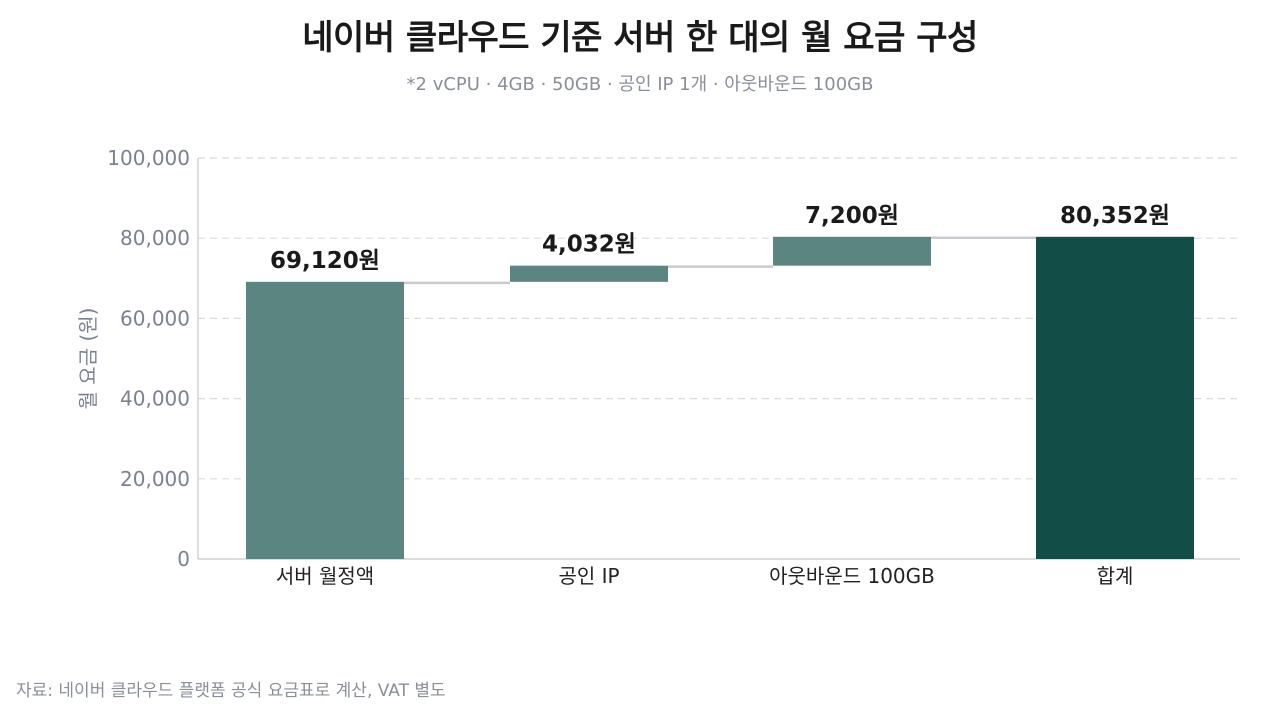 The height and width of the screenshot is (717, 1280). Describe the element at coordinates (588, 576) in the screenshot. I see `x-tick-label: 공인 IP` at that location.